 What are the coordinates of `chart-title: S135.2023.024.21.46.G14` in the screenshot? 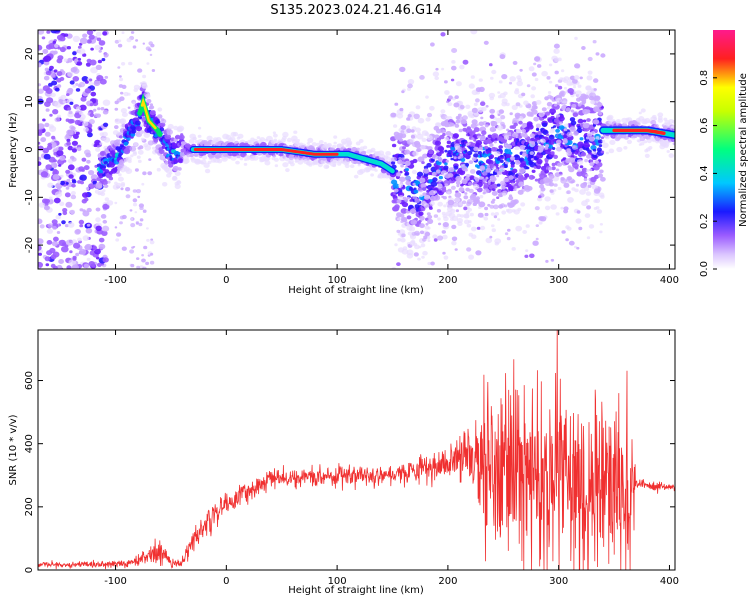 It's located at (355, 10).